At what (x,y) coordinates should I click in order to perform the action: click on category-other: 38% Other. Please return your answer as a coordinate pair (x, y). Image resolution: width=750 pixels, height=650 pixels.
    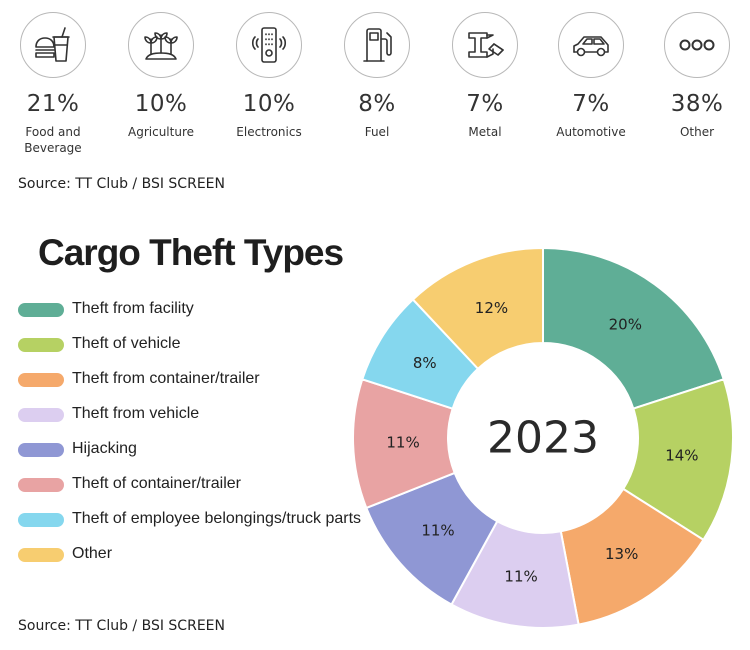
    Looking at the image, I should click on (697, 76).